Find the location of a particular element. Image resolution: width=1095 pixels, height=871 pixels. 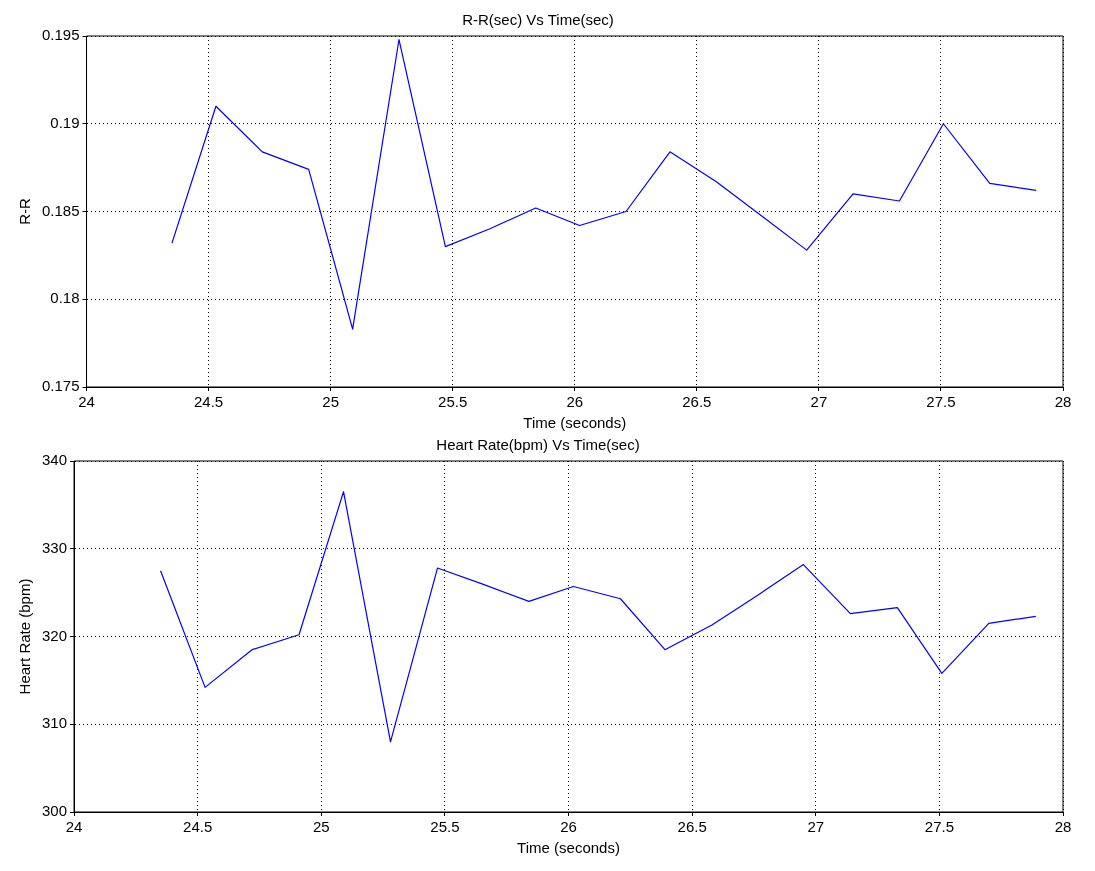

y-tick-label: 310 is located at coordinates (55, 723).